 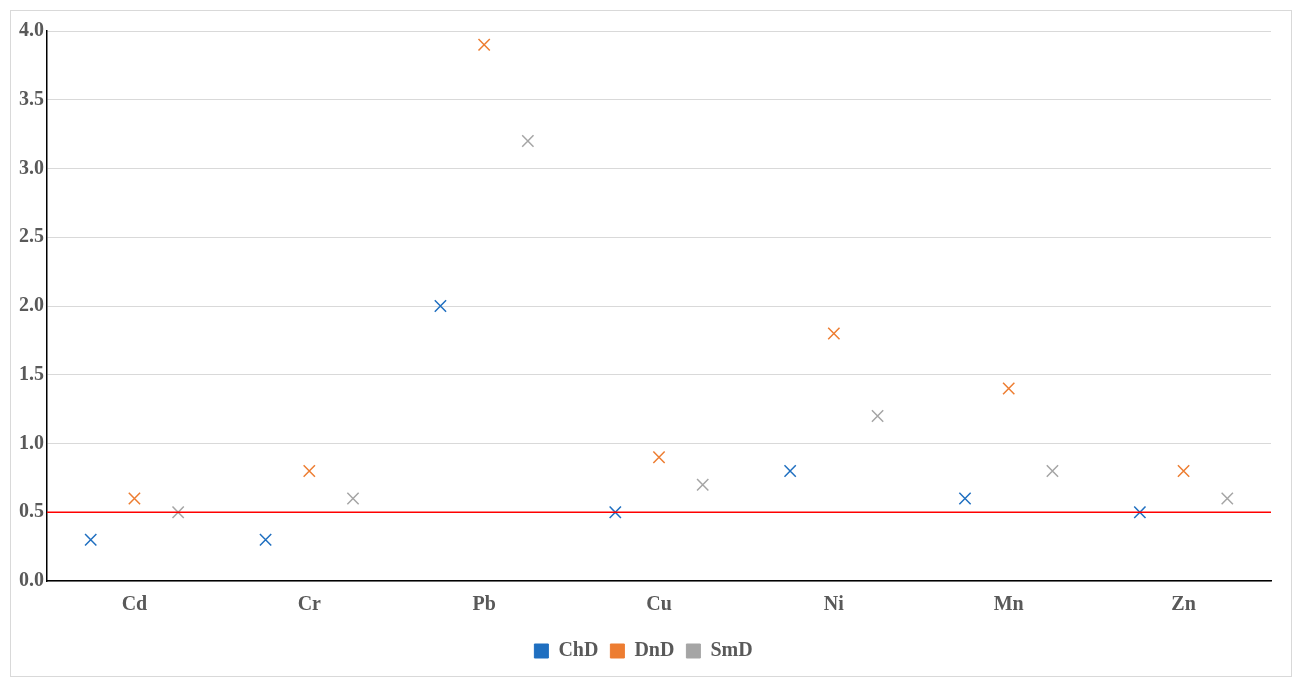 What do you see at coordinates (31, 510) in the screenshot?
I see `y-tick-label: 0.5` at bounding box center [31, 510].